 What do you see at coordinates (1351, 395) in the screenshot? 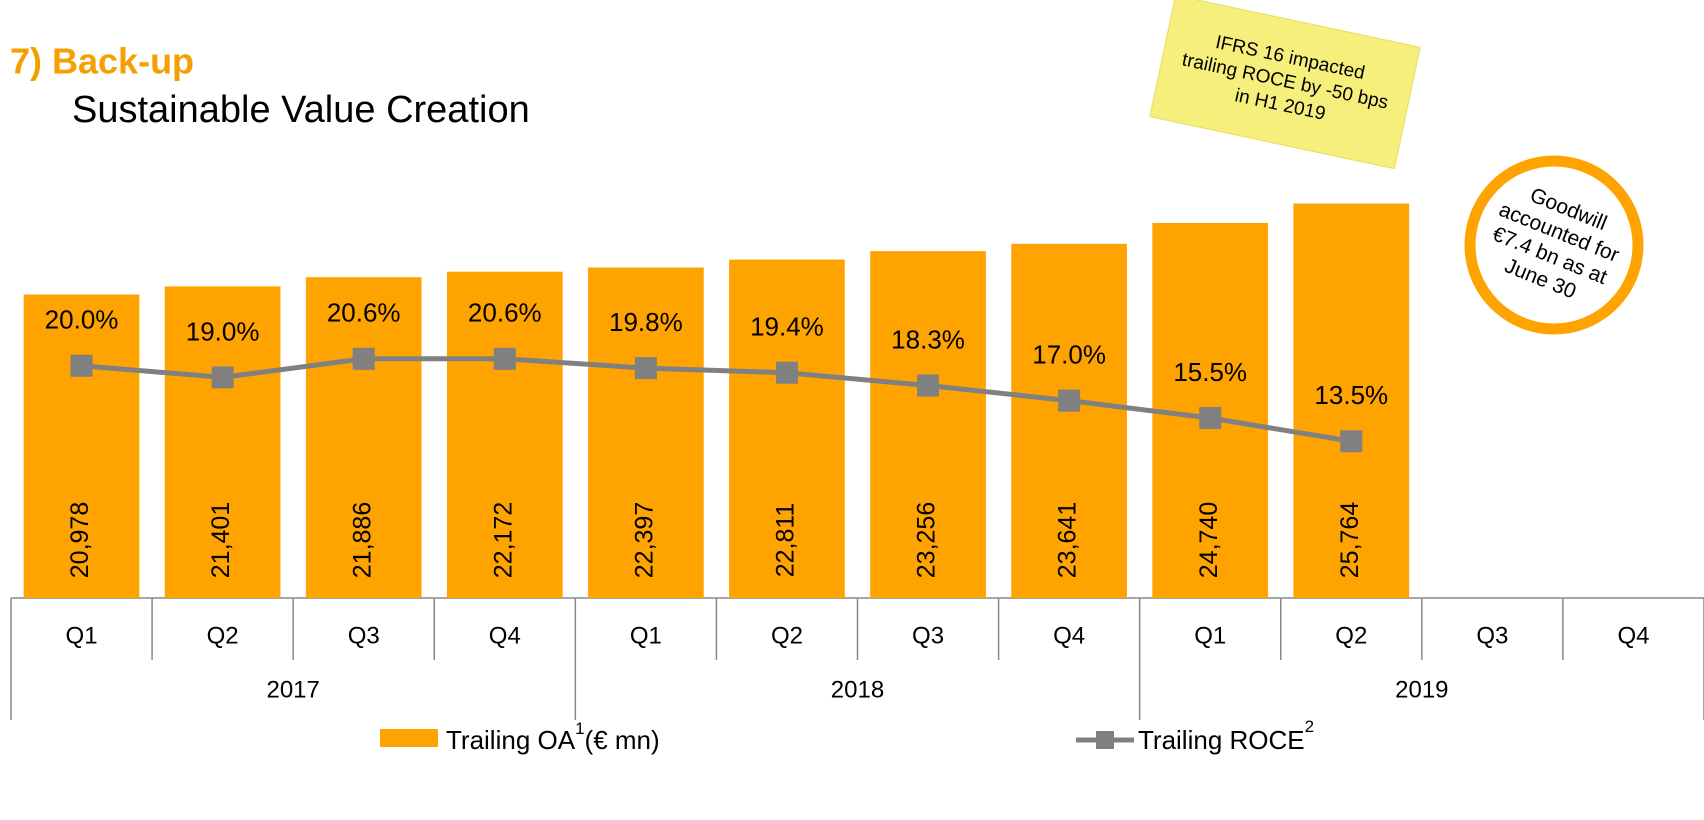
I see `line-value-label: 13.5%` at bounding box center [1351, 395].